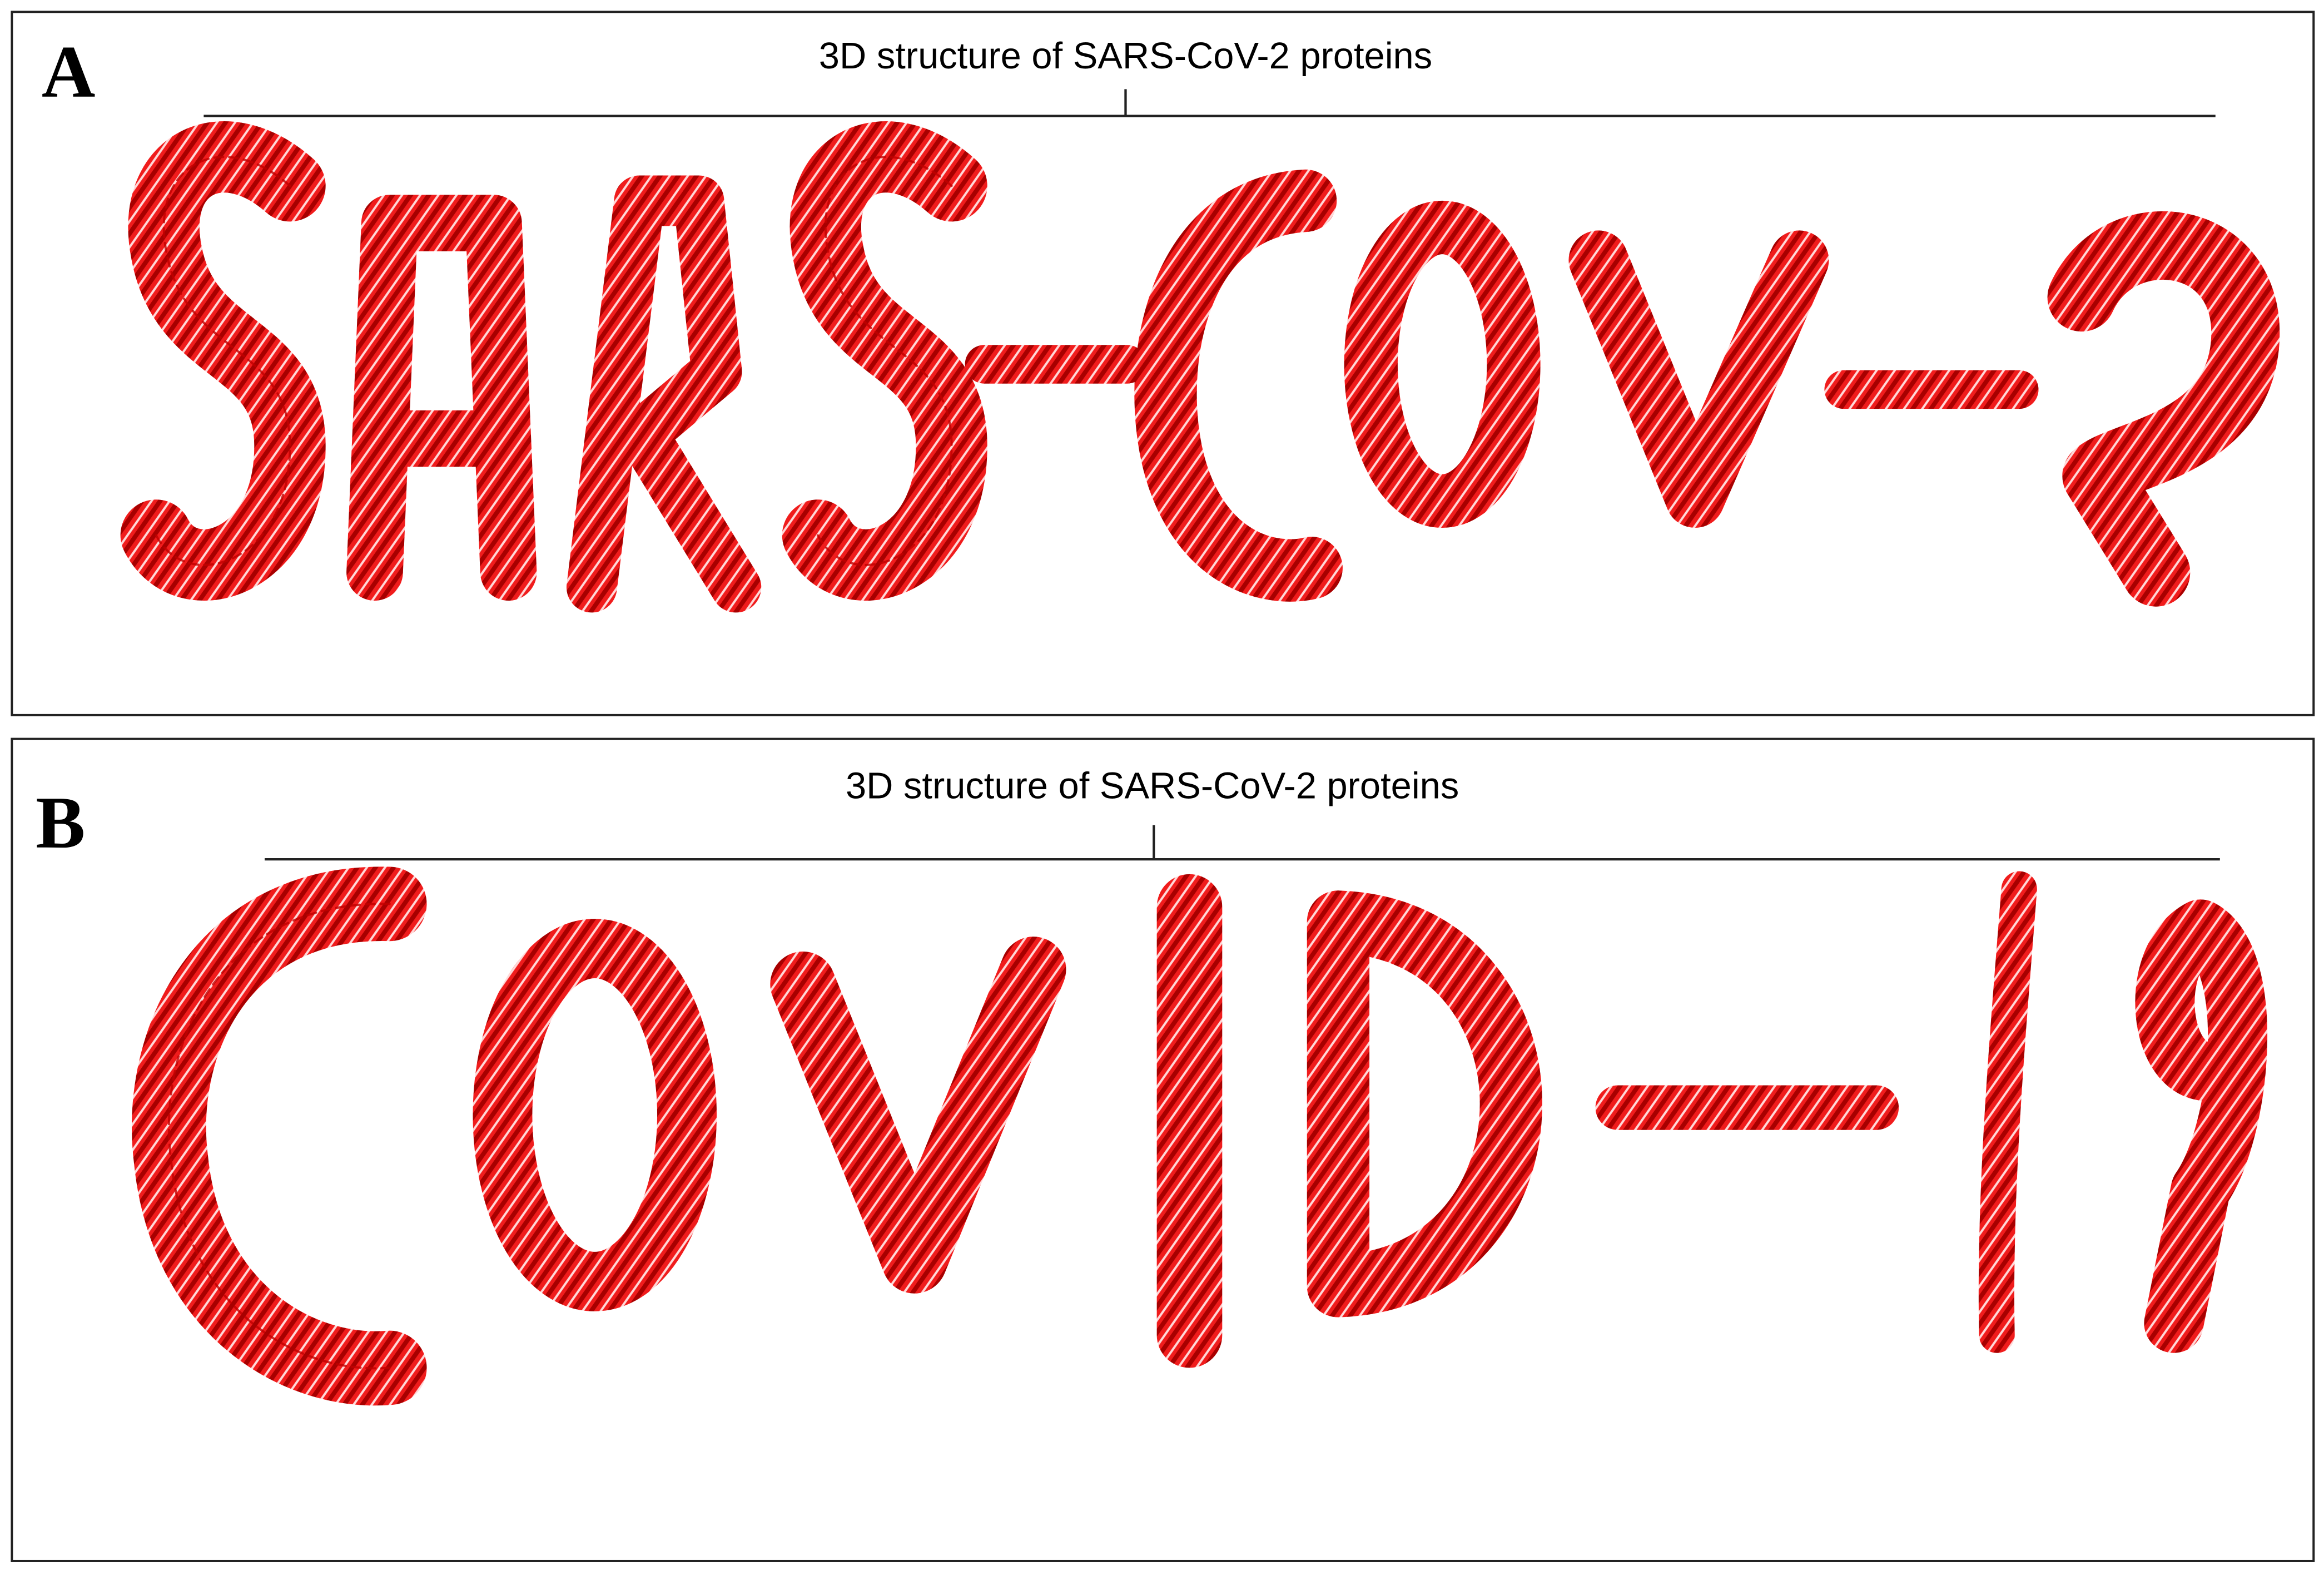 Image resolution: width=2324 pixels, height=1570 pixels. What do you see at coordinates (60, 822) in the screenshot?
I see `panel-label: B` at bounding box center [60, 822].